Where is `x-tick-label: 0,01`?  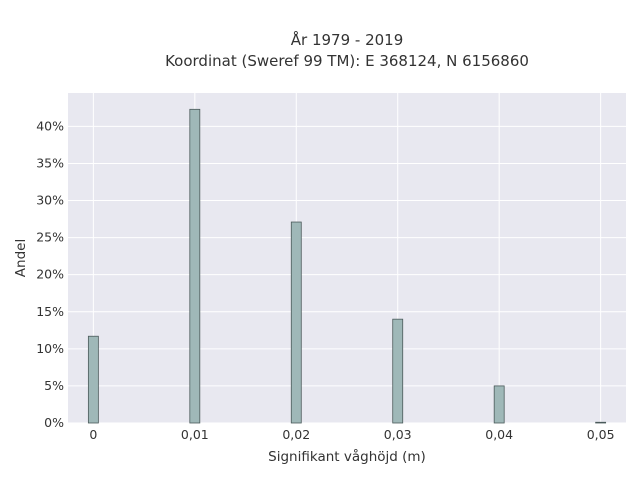 x-tick-label: 0,01 is located at coordinates (195, 434).